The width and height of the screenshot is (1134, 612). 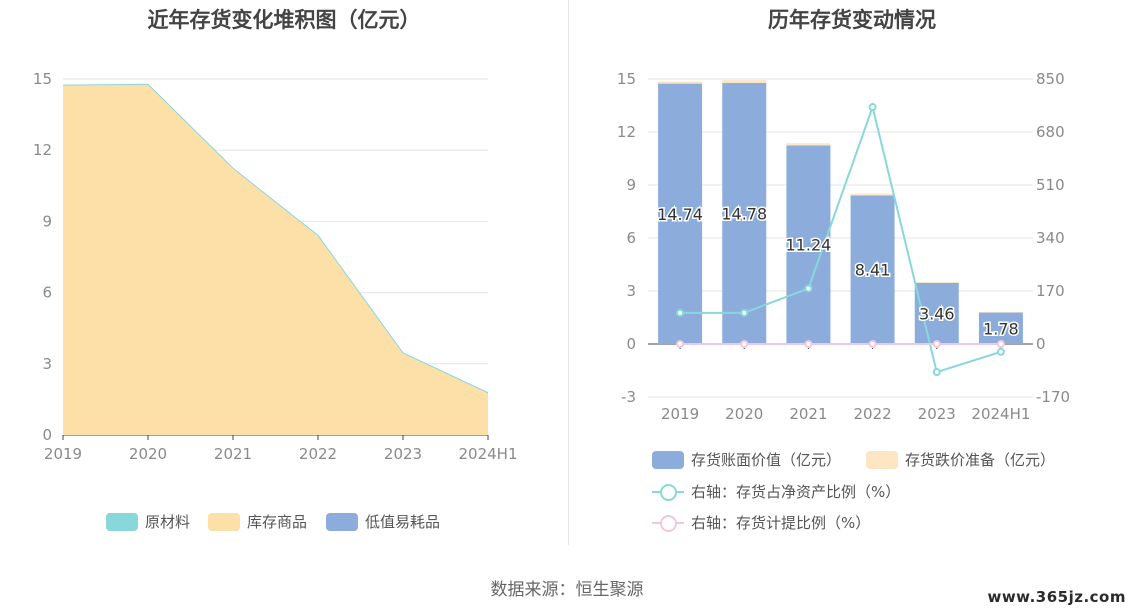 What do you see at coordinates (668, 492) in the screenshot?
I see `legend-net-asset-line-icon` at bounding box center [668, 492].